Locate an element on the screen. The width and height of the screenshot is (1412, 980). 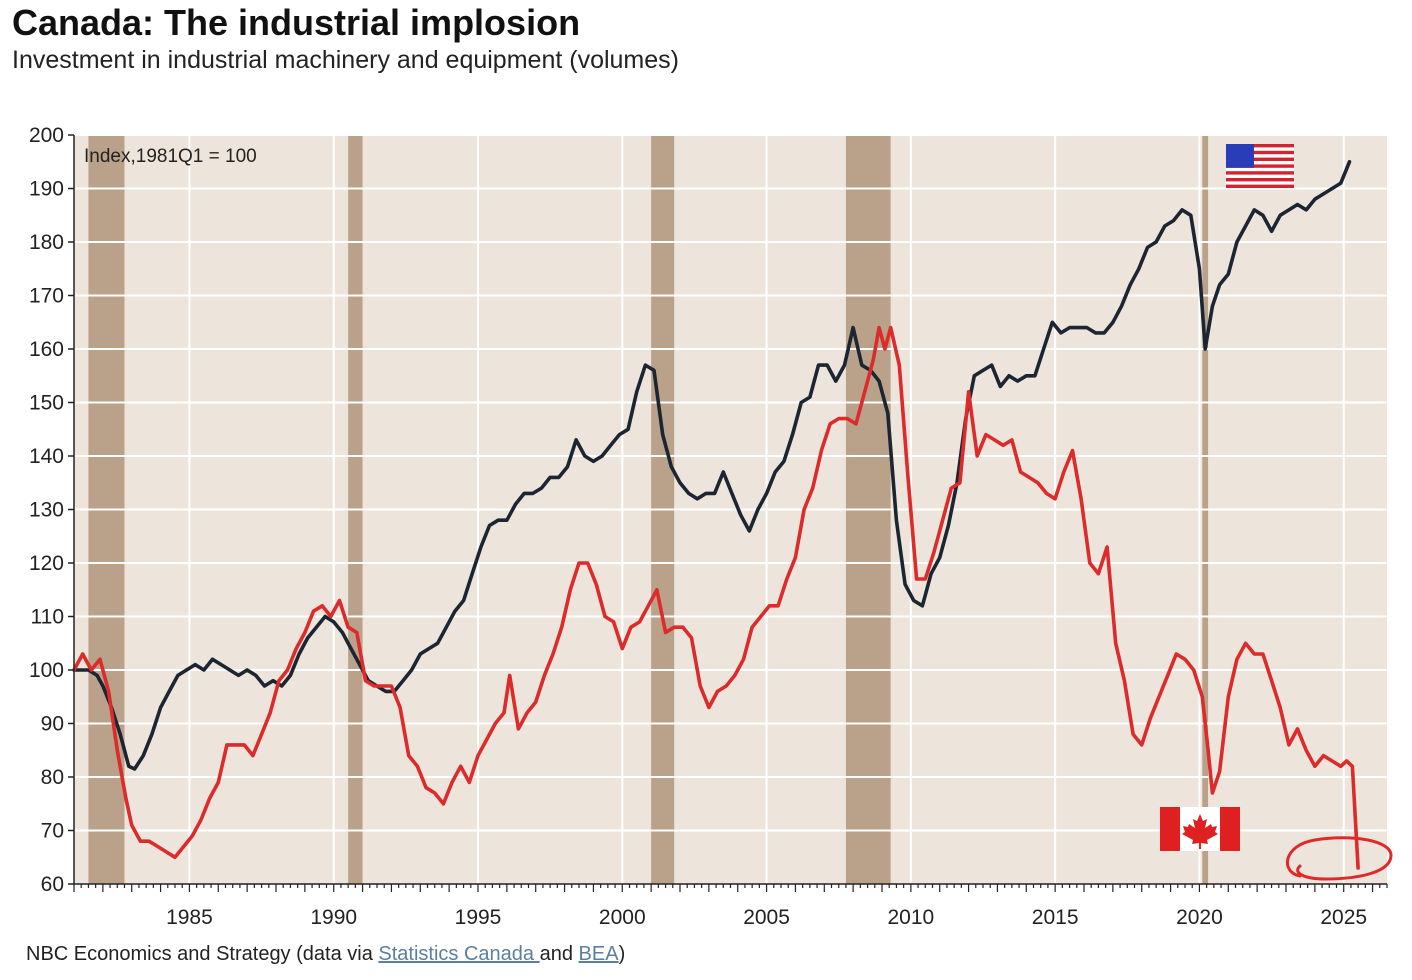
source-suffix: ) is located at coordinates (622, 954).